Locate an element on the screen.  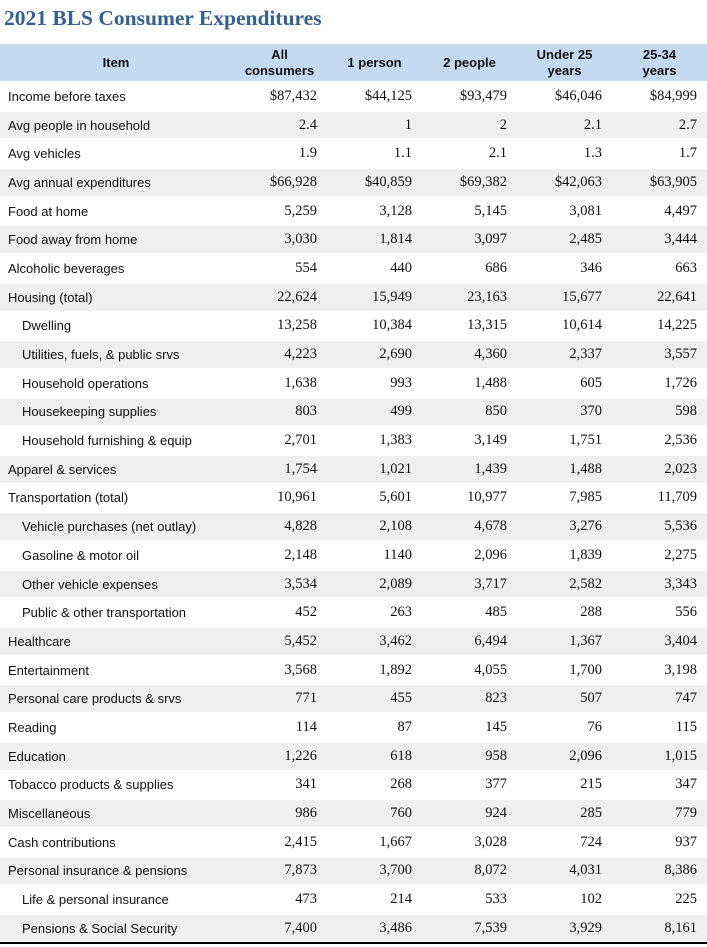
item-cell: Education is located at coordinates (116, 757).